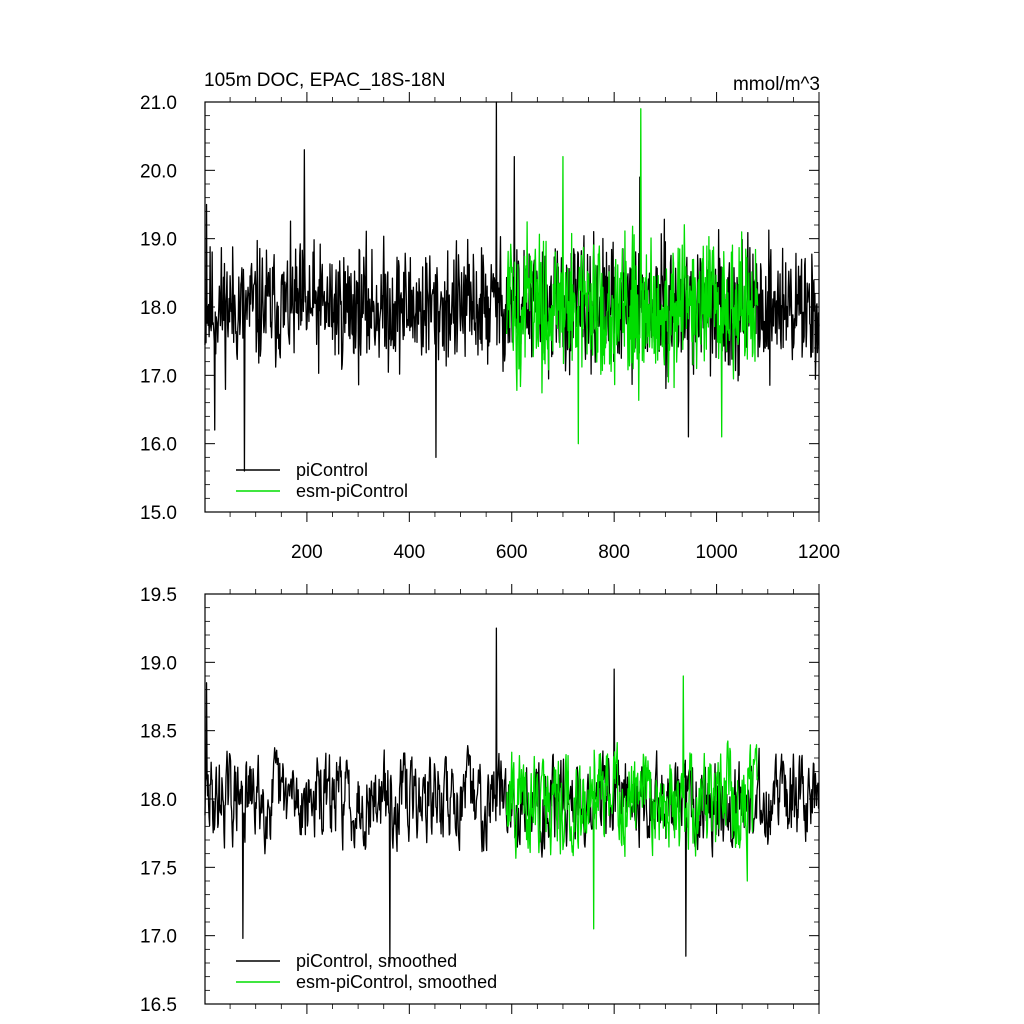  I want to click on legend-label-picontrol-smoothed: piControl, smoothed, so click(376, 961).